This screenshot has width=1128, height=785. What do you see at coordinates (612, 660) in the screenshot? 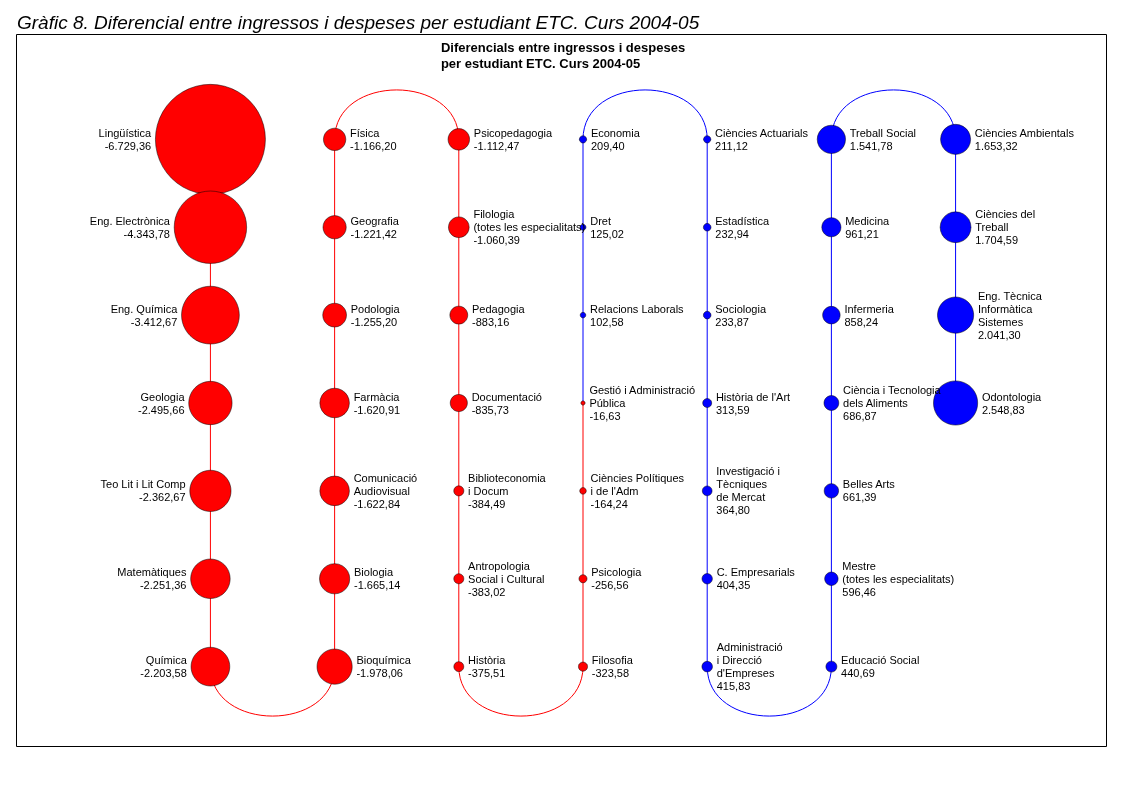
I see `category-label: Filosofia` at bounding box center [612, 660].